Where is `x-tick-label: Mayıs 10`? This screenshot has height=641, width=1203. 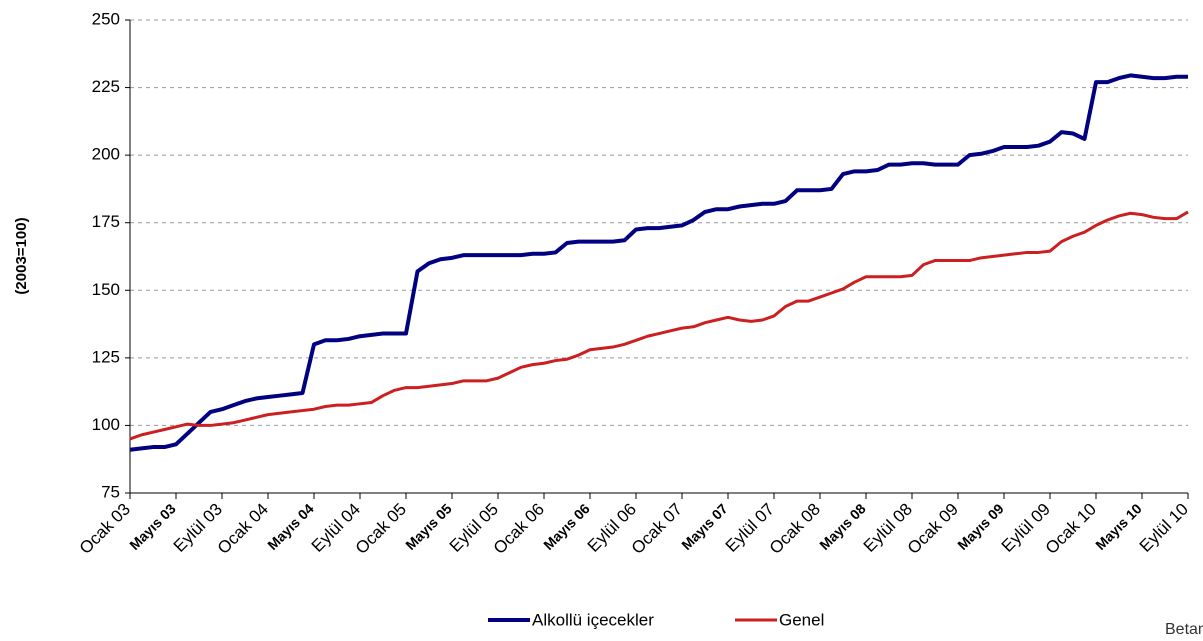
x-tick-label: Mayıs 10 is located at coordinates (1118, 526).